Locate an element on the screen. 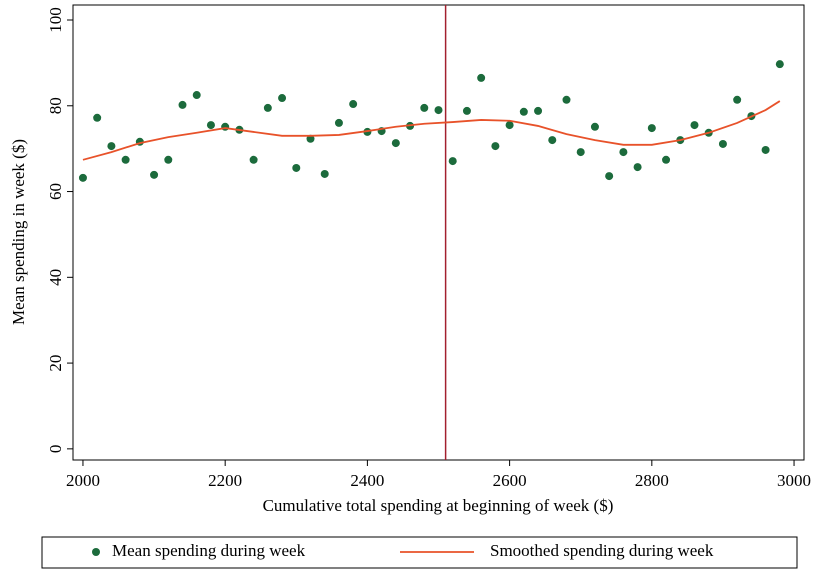  x-tick-label: 2800 is located at coordinates (652, 480).